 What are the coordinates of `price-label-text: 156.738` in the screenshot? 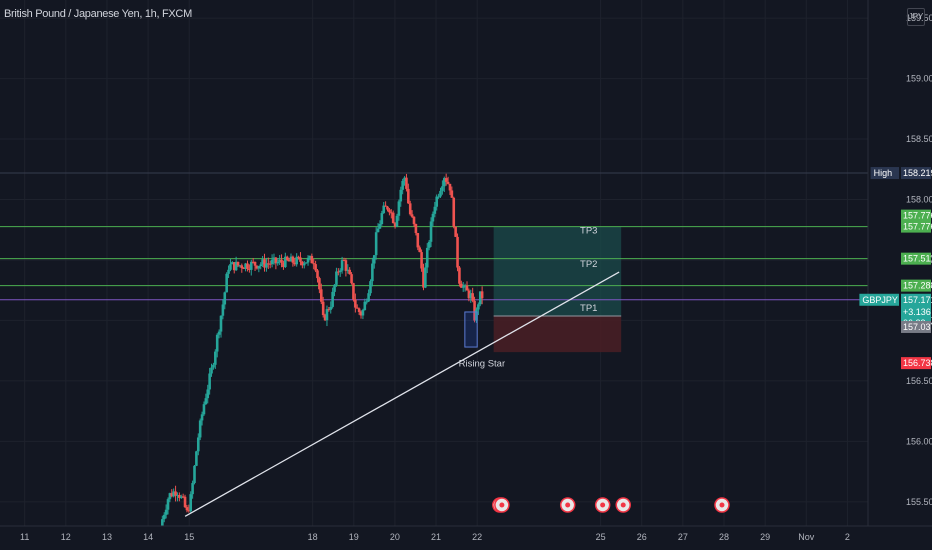 It's located at (917, 363).